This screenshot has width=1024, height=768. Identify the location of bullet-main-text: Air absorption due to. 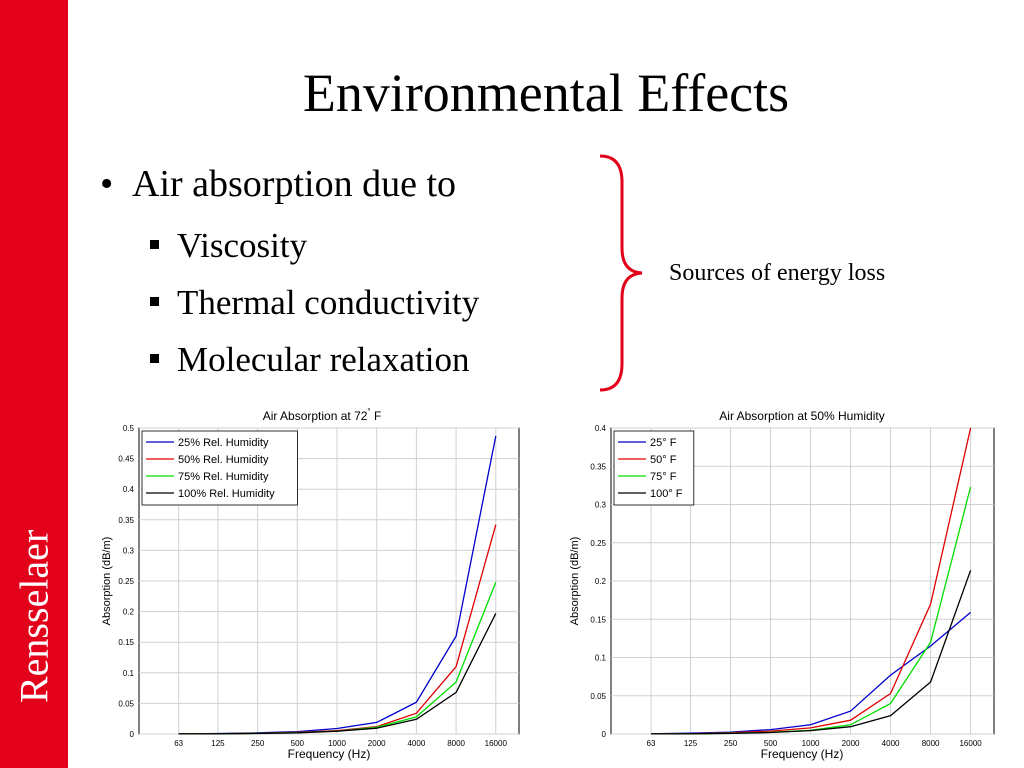
(294, 184).